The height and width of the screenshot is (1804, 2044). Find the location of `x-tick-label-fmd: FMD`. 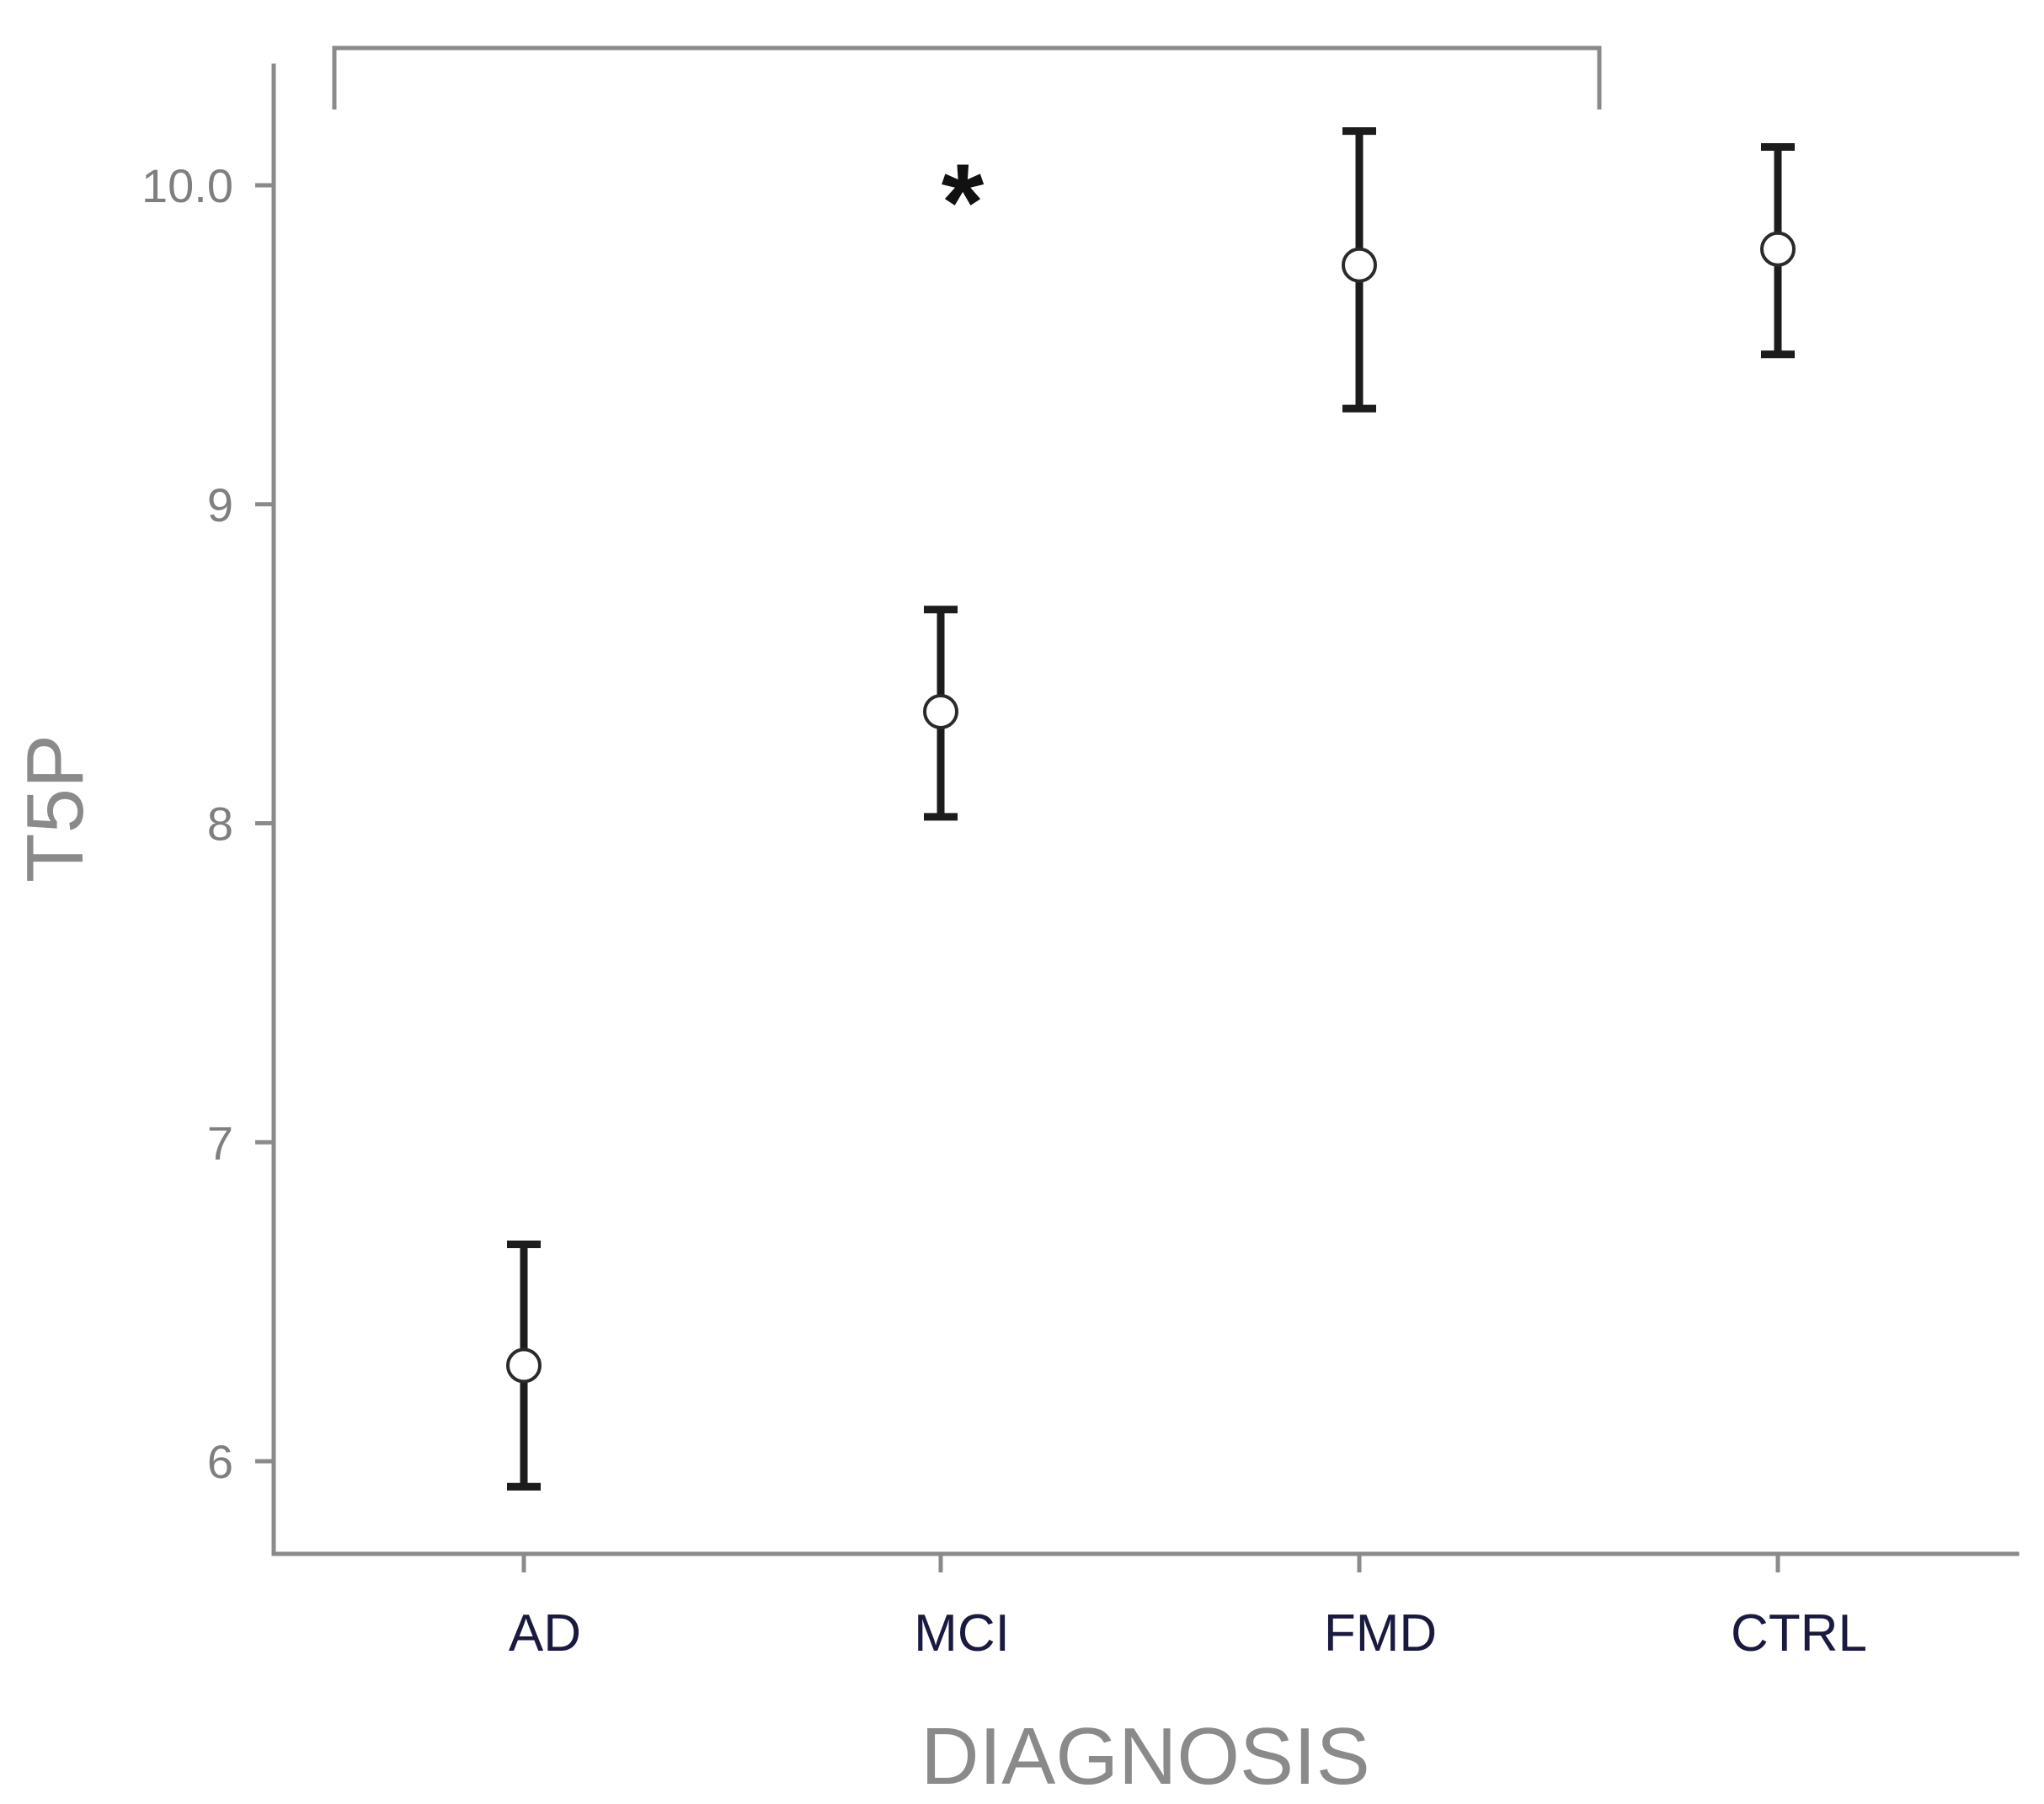

x-tick-label-fmd: FMD is located at coordinates (1380, 1633).